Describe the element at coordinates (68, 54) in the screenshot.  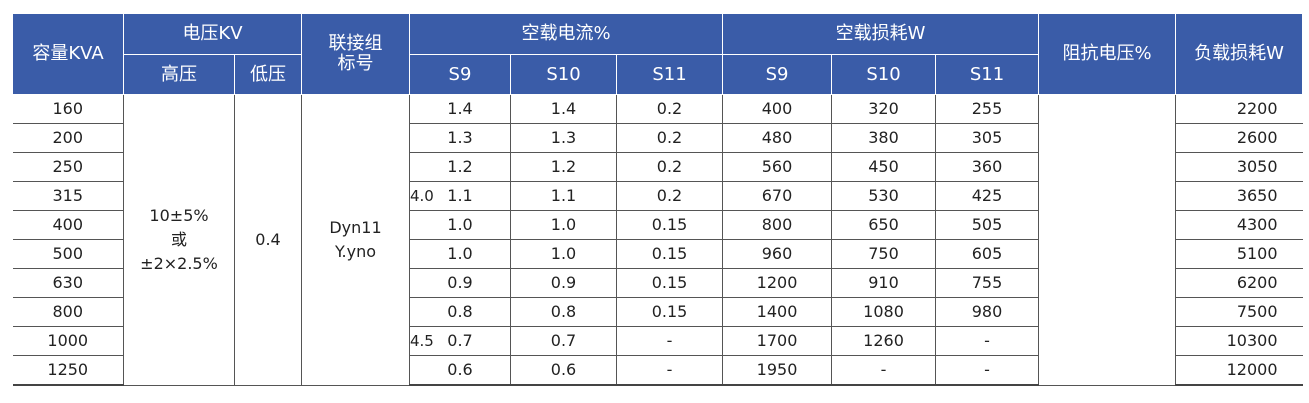
I see `header-capacity: 容量KVA` at that location.